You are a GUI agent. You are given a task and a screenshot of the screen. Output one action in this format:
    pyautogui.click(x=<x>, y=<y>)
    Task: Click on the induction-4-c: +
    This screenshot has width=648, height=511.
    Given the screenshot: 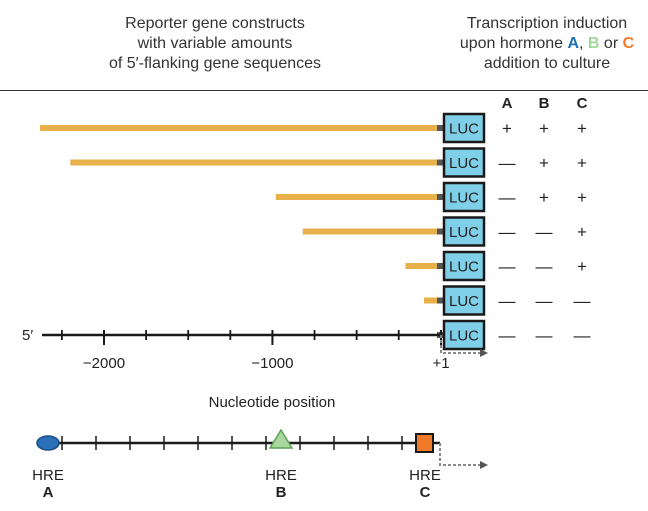 What is the action you would take?
    pyautogui.click(x=582, y=232)
    